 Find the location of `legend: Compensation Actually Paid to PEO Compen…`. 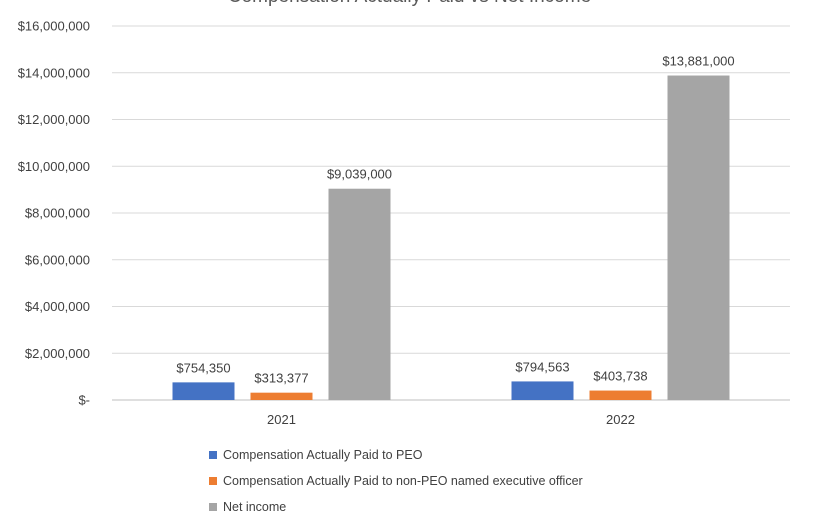

legend: Compensation Actually Paid to PEO Compen… is located at coordinates (396, 481).